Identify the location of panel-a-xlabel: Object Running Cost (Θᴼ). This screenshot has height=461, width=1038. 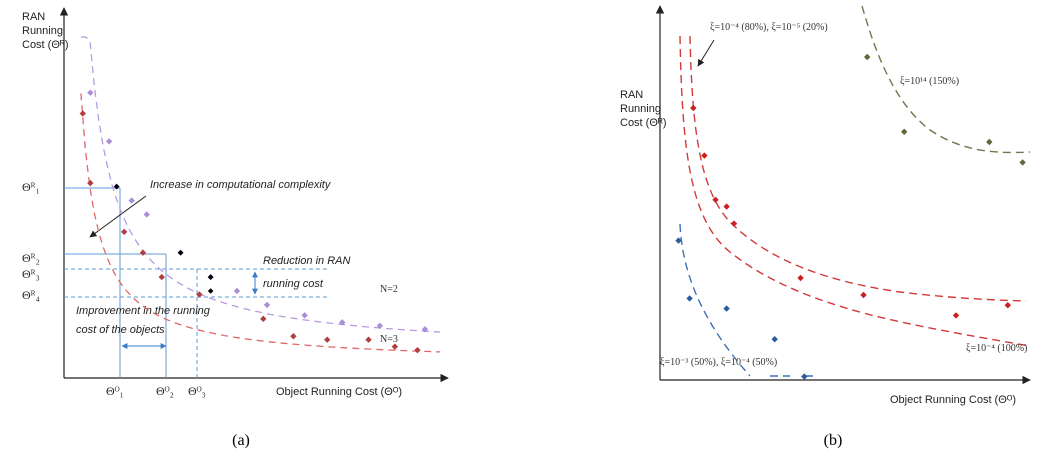
(339, 392).